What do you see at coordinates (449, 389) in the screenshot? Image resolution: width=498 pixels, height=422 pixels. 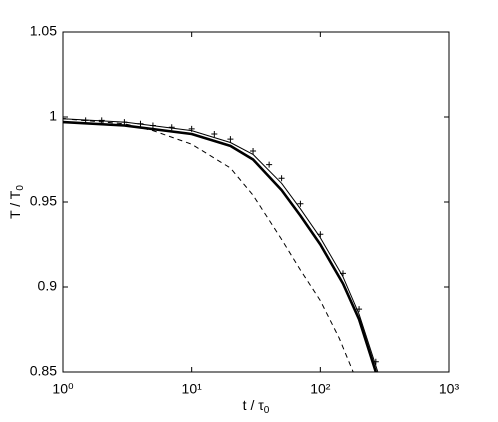 I see `x-tick-label: 10³` at bounding box center [449, 389].